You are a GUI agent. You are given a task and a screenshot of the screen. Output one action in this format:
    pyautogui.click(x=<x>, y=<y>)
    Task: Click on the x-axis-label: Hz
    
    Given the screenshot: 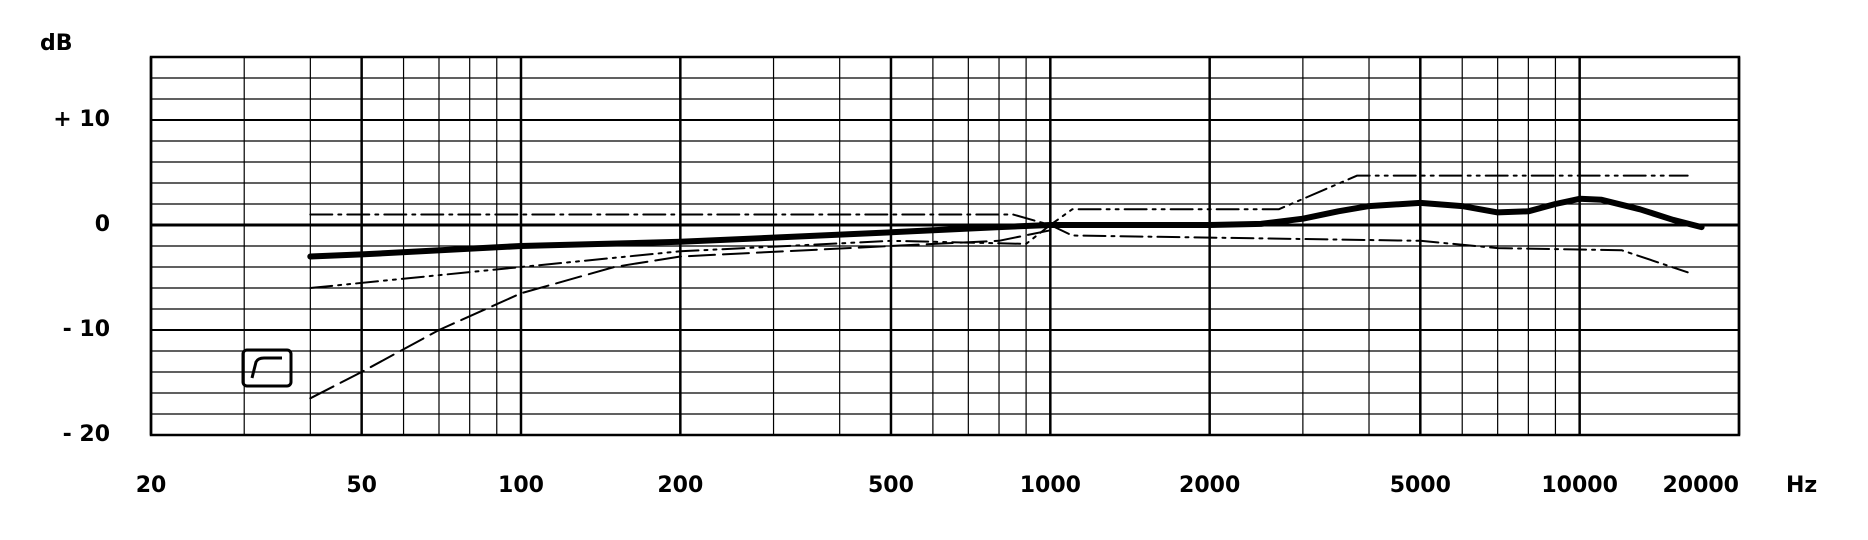 What is the action you would take?
    pyautogui.click(x=1801, y=485)
    